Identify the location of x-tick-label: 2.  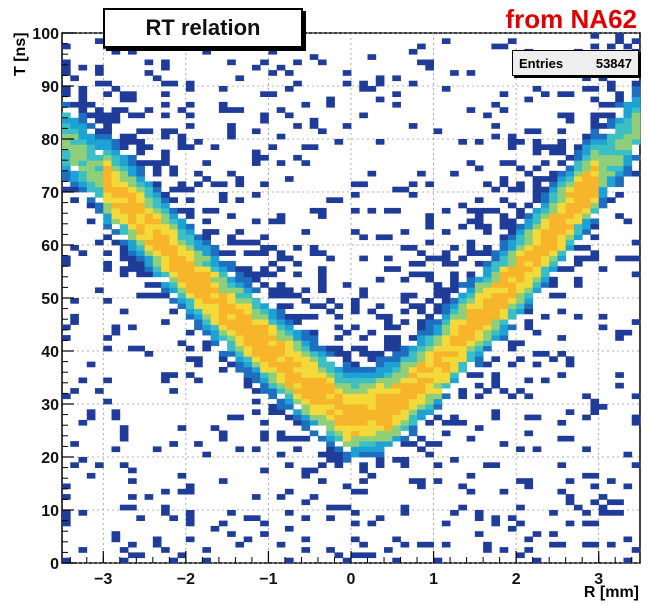
(516, 579).